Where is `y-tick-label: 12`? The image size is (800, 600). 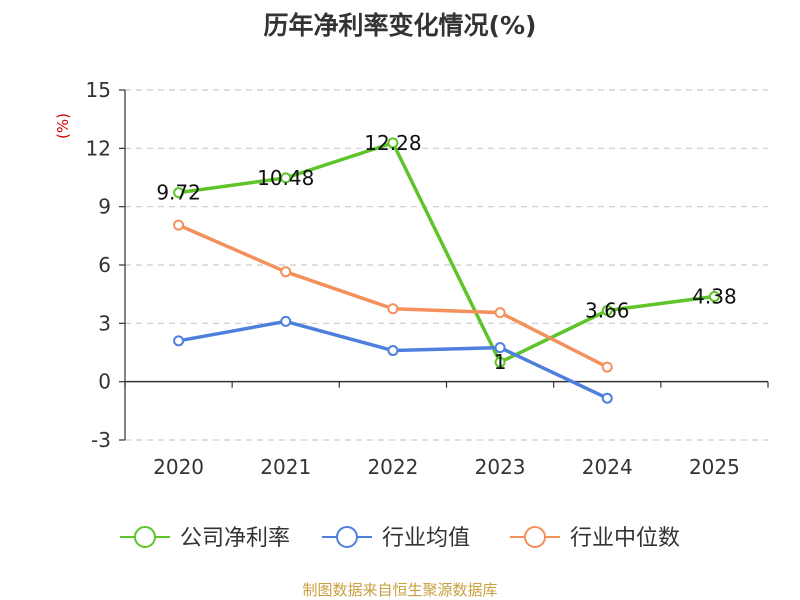
y-tick-label: 12 is located at coordinates (98, 148).